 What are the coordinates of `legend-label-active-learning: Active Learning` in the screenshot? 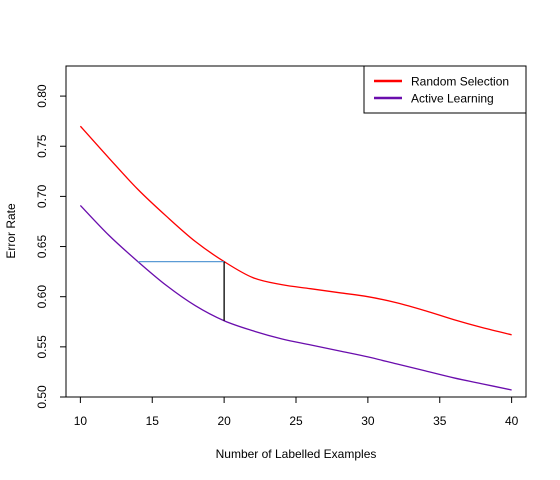 It's located at (452, 99).